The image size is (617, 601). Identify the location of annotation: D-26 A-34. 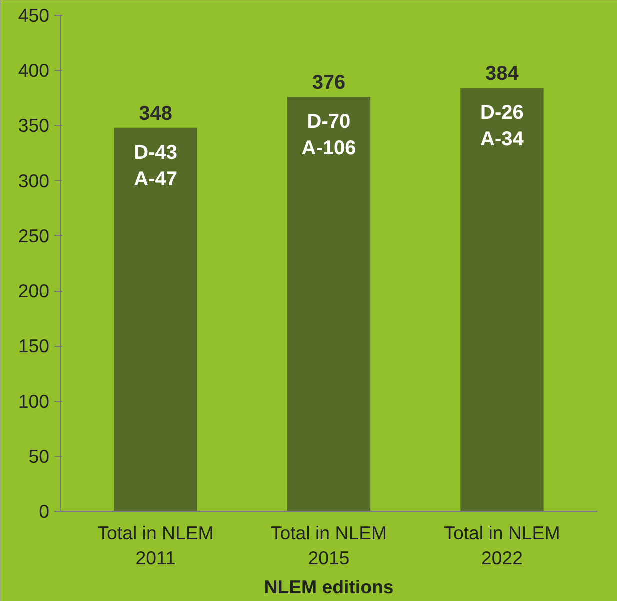
(502, 126).